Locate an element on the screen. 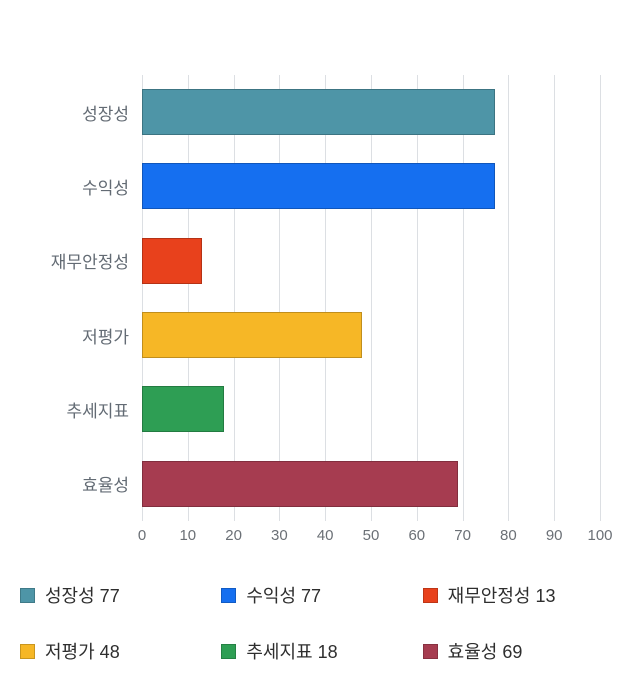  bar-재무안정성 is located at coordinates (172, 260).